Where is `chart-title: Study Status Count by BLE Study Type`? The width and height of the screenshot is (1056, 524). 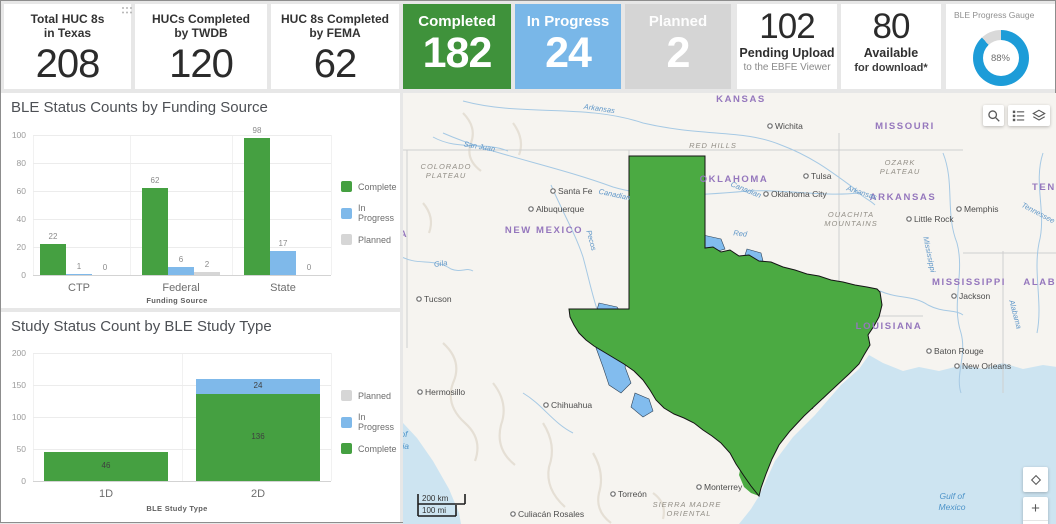
chart-title: Study Status Count by BLE Study Type is located at coordinates (141, 326).